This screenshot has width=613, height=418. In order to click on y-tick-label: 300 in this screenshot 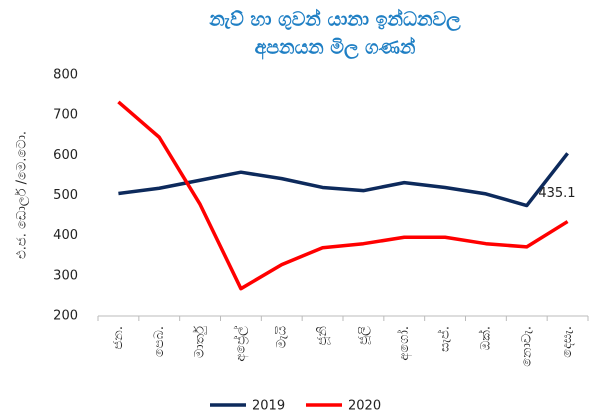, I will do `click(65, 275)`.